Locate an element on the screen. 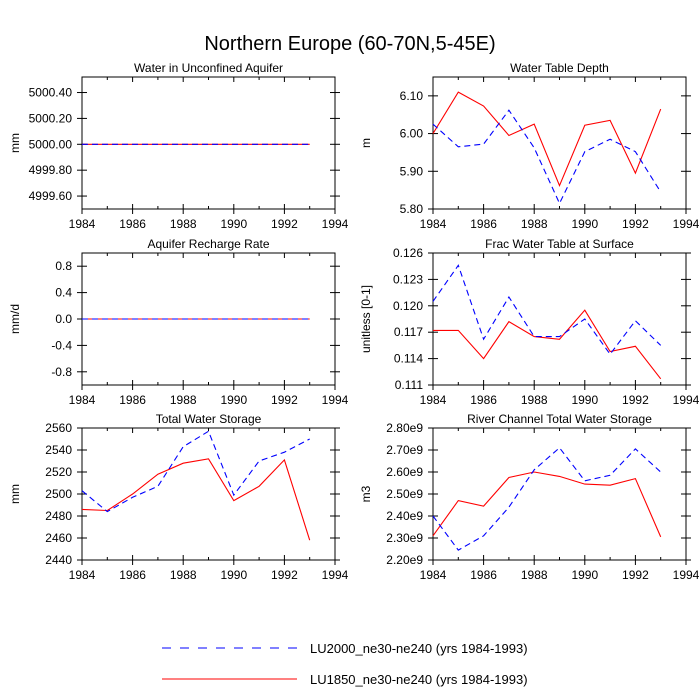  panel-title: Aquifer Recharge Rate is located at coordinates (208, 244).